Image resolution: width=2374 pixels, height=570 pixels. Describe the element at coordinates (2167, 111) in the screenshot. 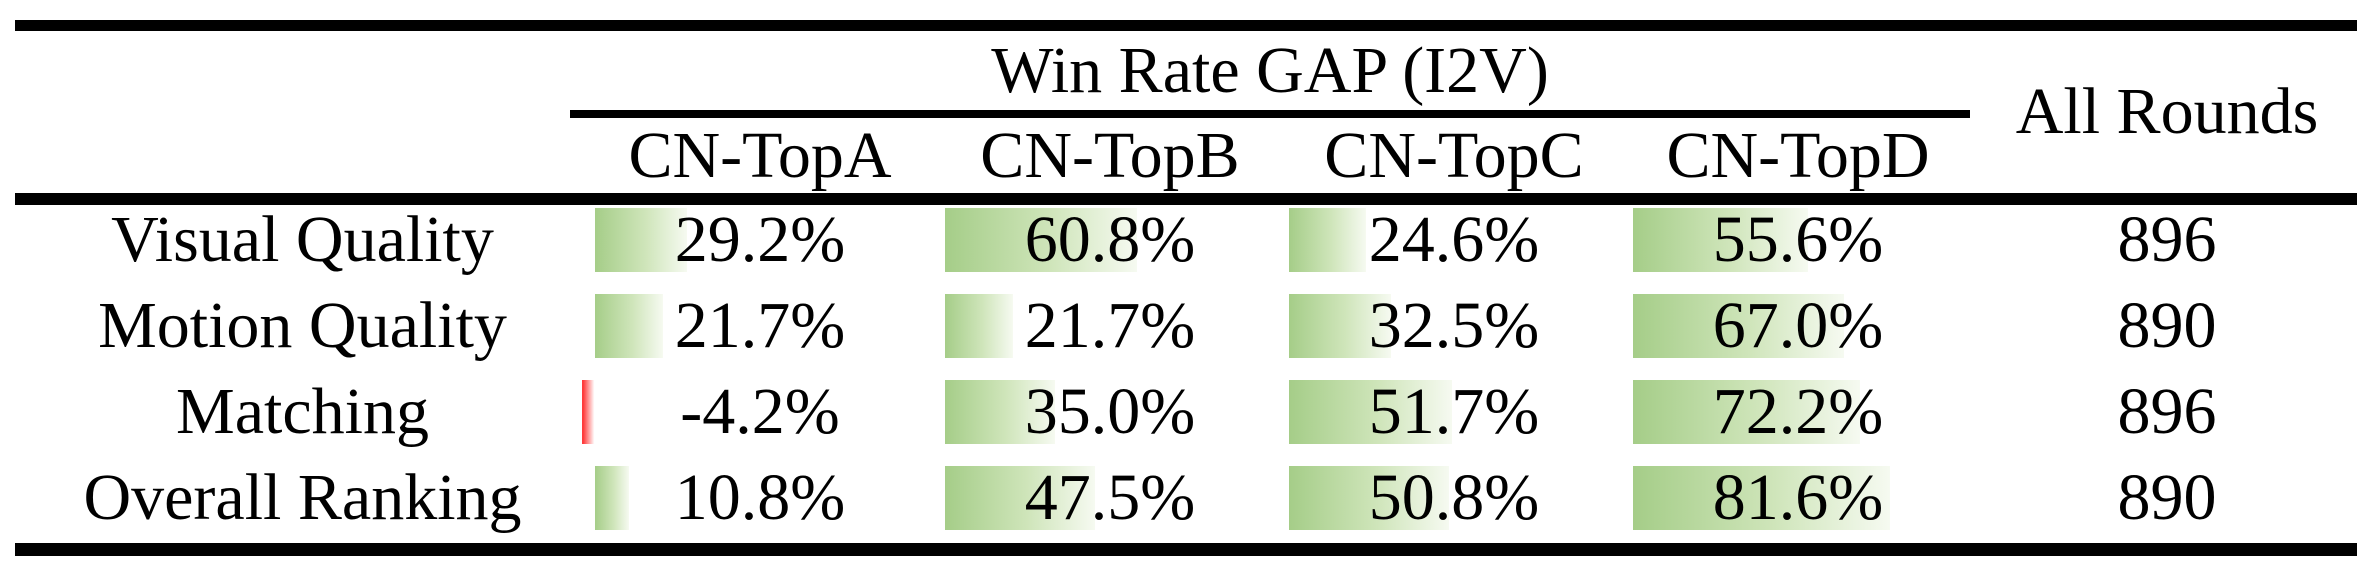

I see `all-rounds-column-header: All Rounds` at that location.